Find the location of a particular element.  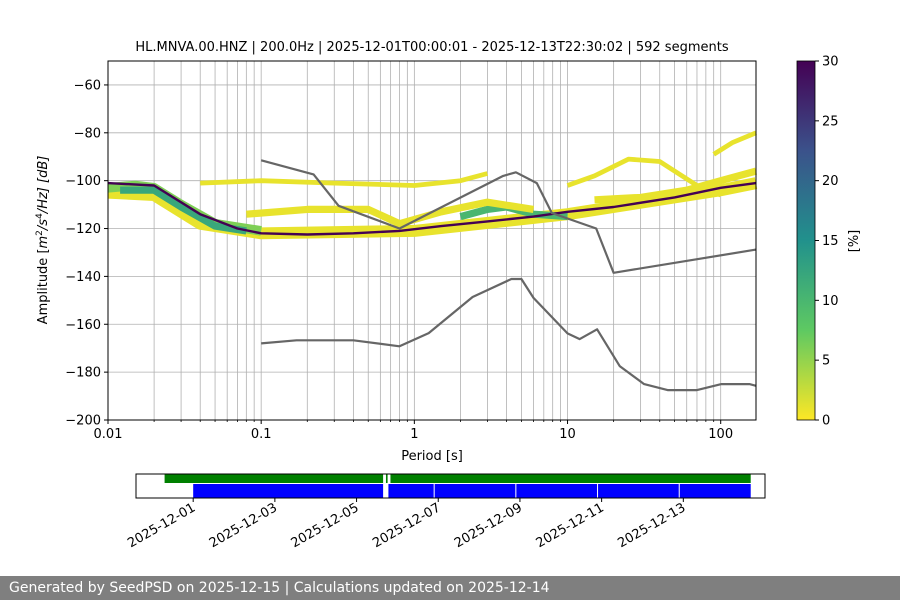

colorbar-tick-label: 30 is located at coordinates (830, 62).